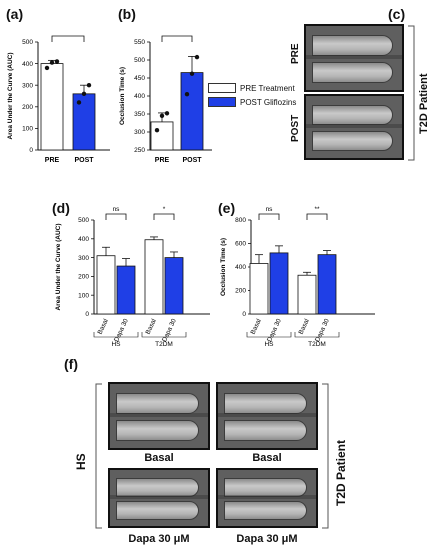 This screenshot has height=550, width=434. Describe the element at coordinates (240, 244) in the screenshot. I see `y-tick-label: 600` at that location.